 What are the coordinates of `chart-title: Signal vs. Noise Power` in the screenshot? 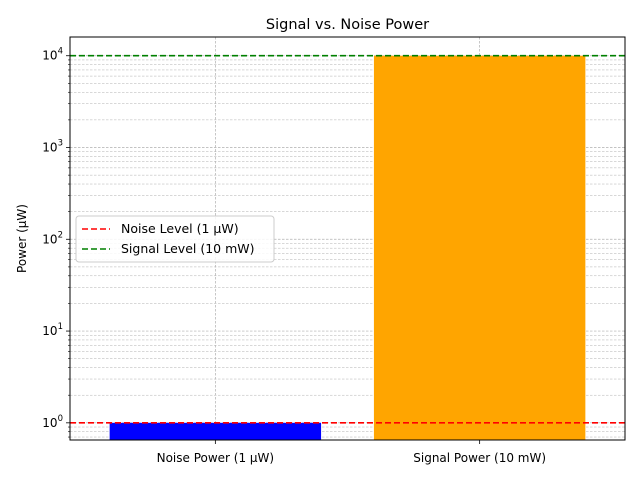 It's located at (347, 25).